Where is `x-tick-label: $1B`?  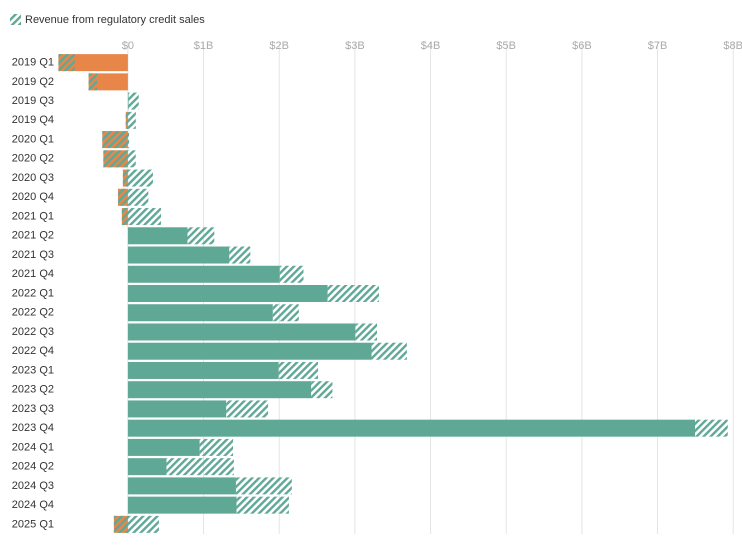
x-tick-label: $1B is located at coordinates (204, 46).